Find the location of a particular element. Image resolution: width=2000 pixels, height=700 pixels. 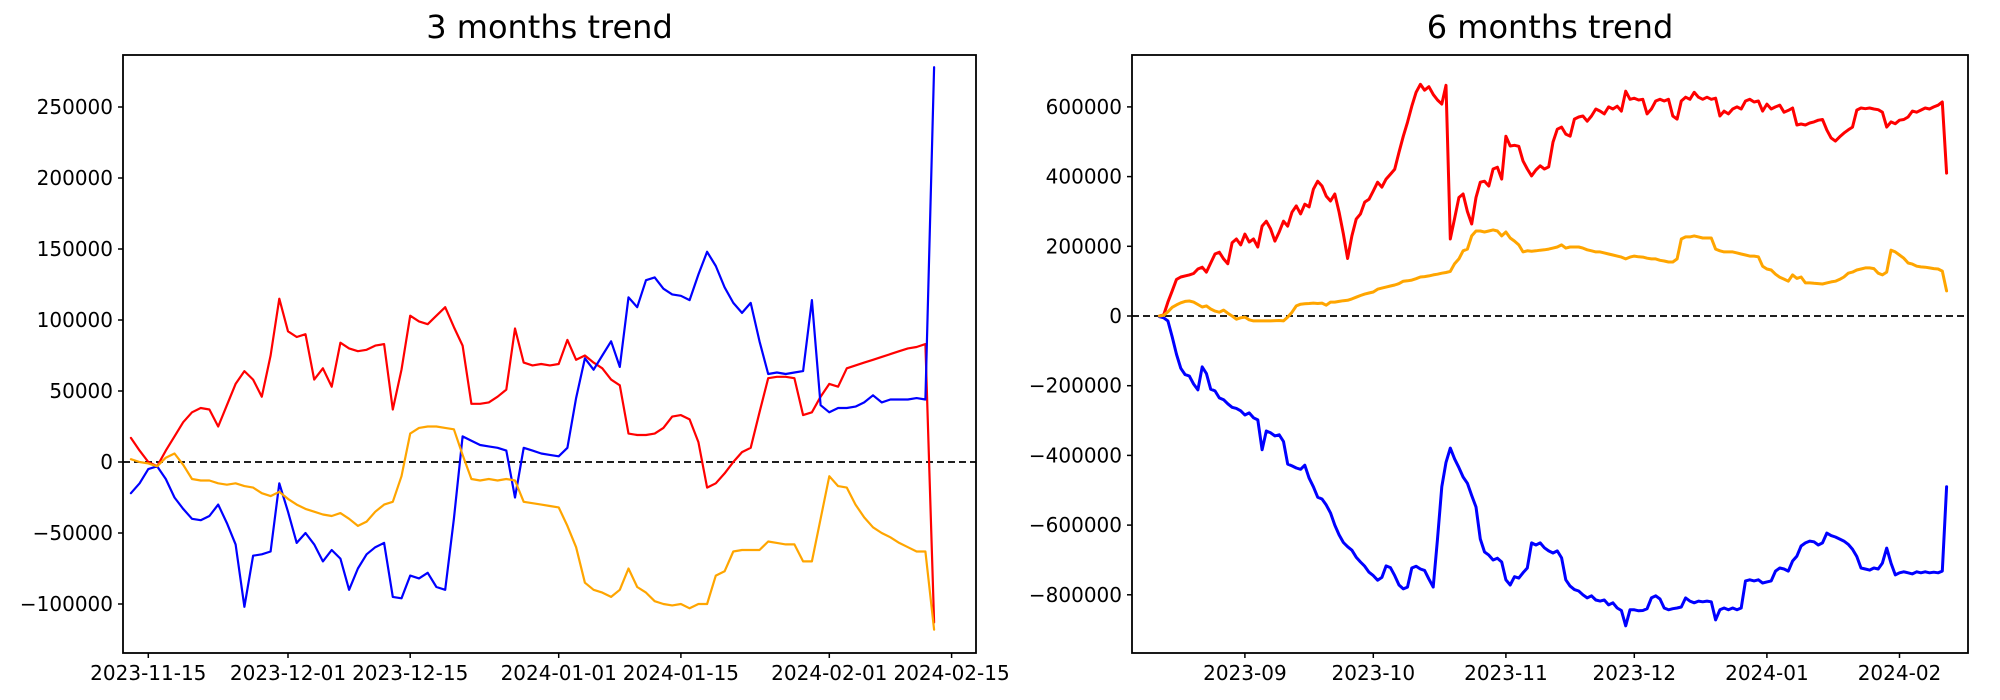

x-tick-label: 2023-12 is located at coordinates (1635, 673).